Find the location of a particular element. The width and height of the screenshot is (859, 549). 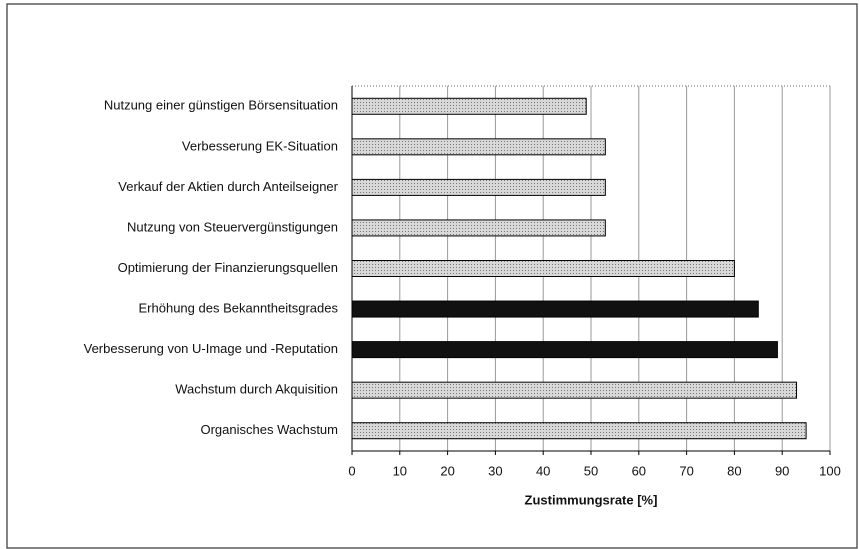

x-tick-label: 80 is located at coordinates (734, 470).